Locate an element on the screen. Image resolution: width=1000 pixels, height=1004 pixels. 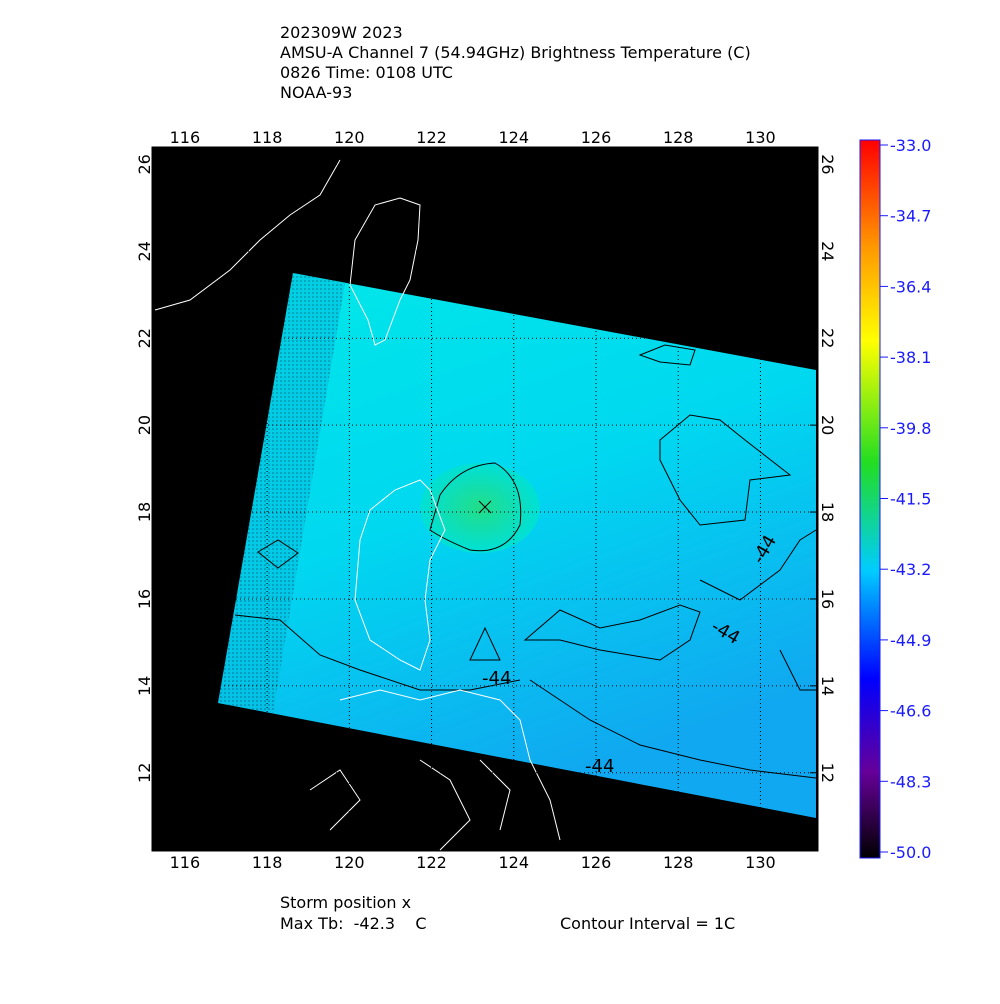
warm-core is located at coordinates (480, 508).